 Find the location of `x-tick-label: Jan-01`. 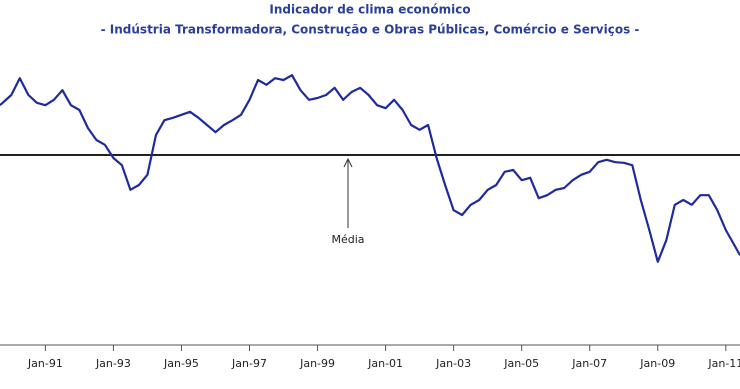

x-tick-label: Jan-01 is located at coordinates (385, 363).